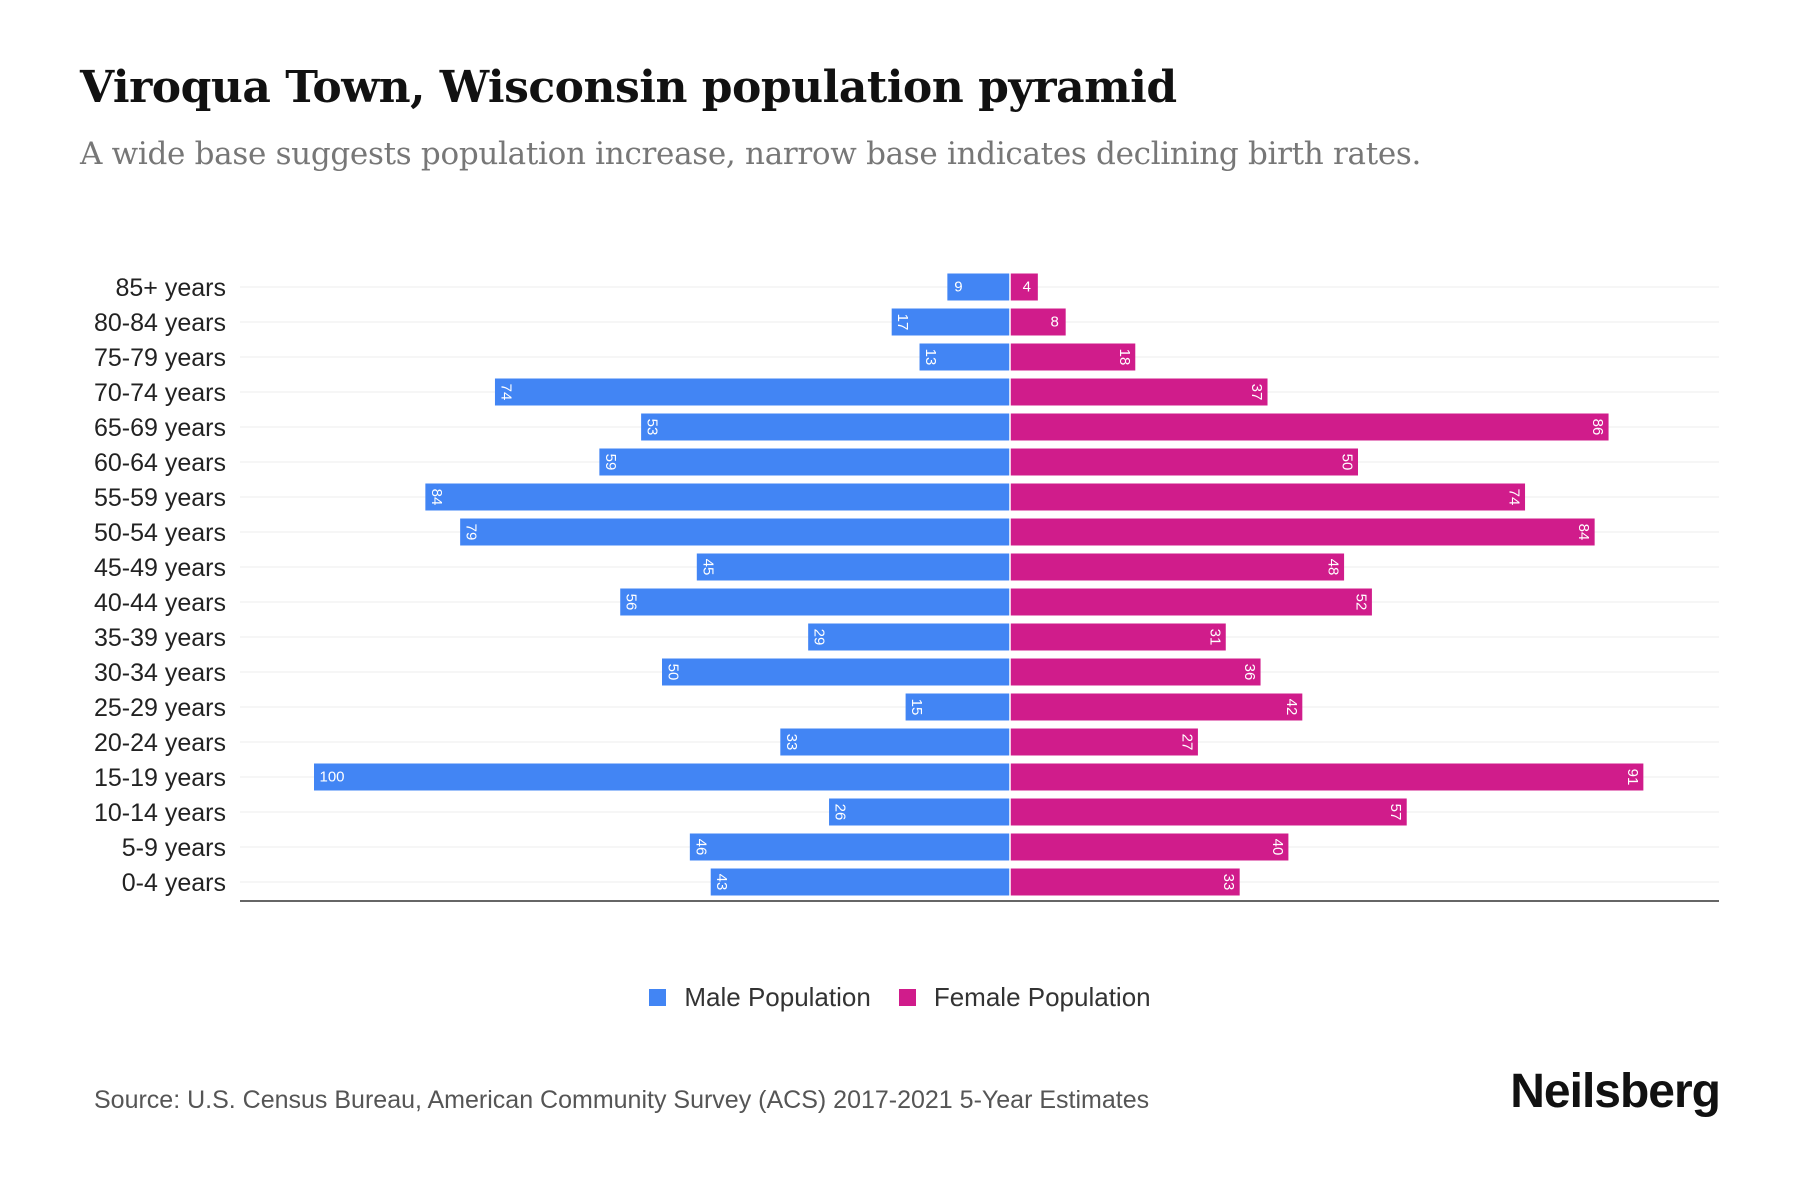 The image size is (1800, 1200). I want to click on bar-value-label: 37, so click(1256, 392).